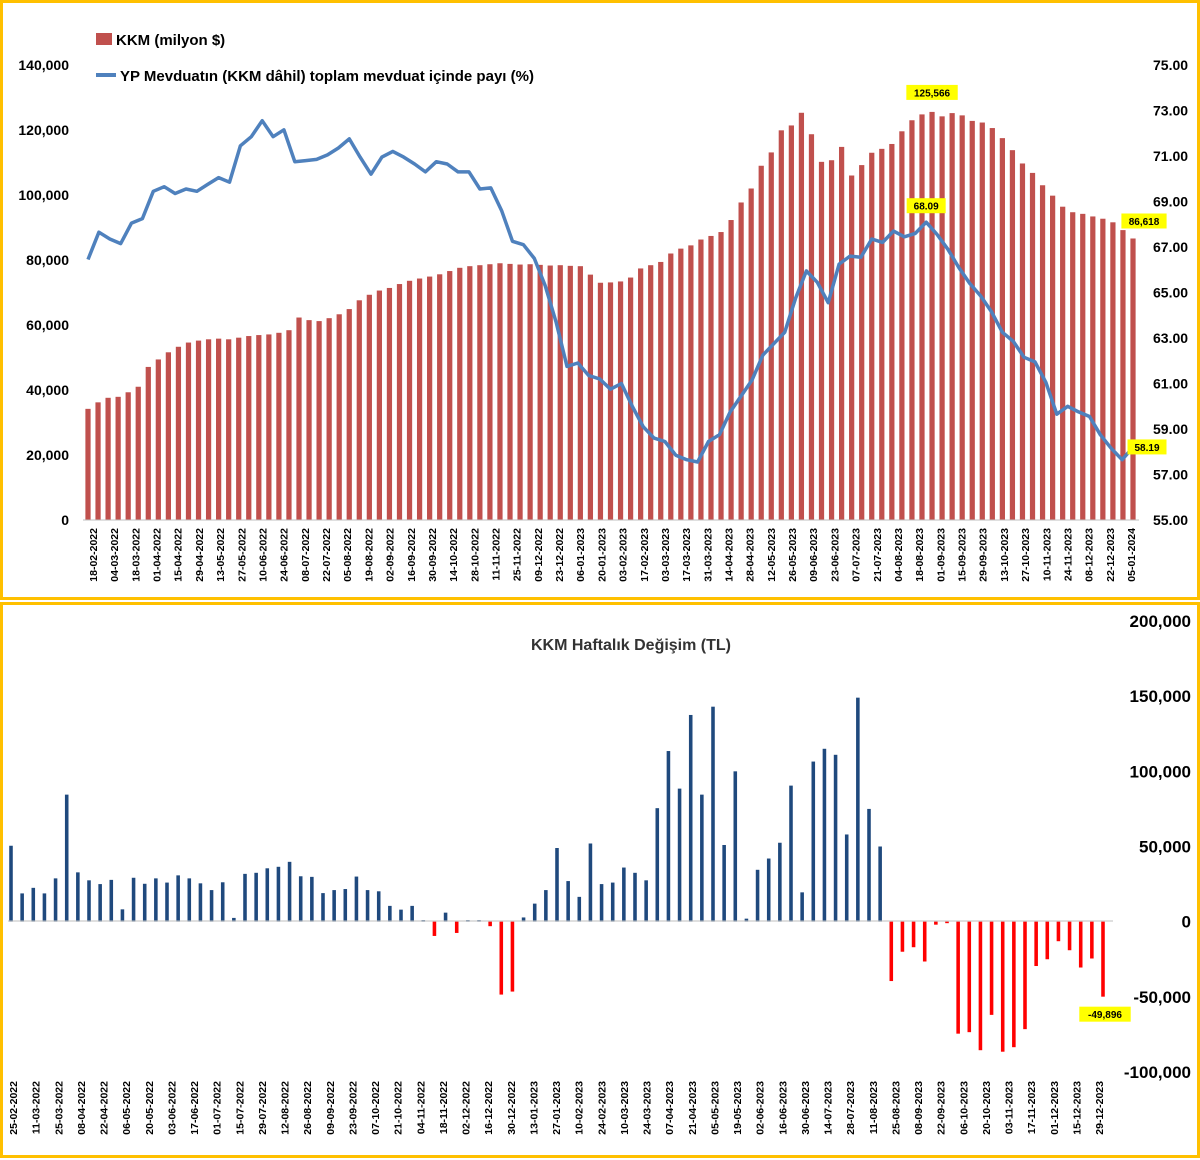 The width and height of the screenshot is (1200, 1160). Describe the element at coordinates (730, 555) in the screenshot. I see `x-tick-label: 14-04-2023` at that location.